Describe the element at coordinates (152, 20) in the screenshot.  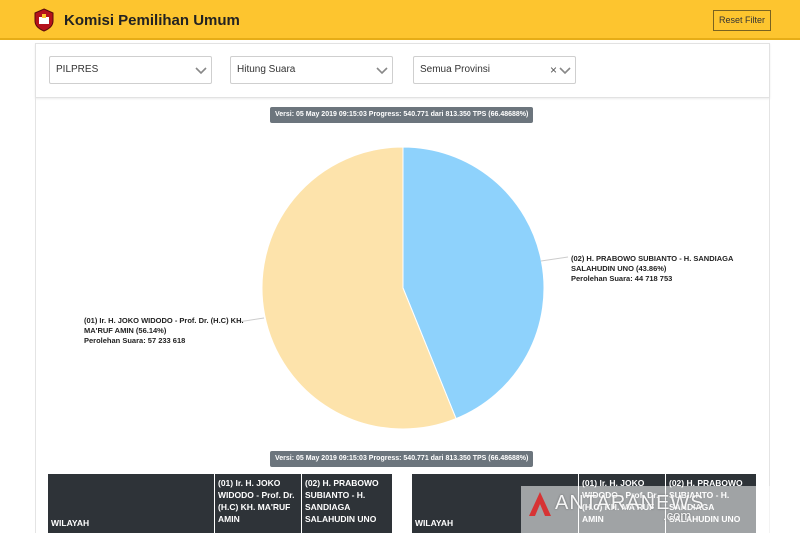
I see `app-title: Komisi Pemilihan Umum` at that location.